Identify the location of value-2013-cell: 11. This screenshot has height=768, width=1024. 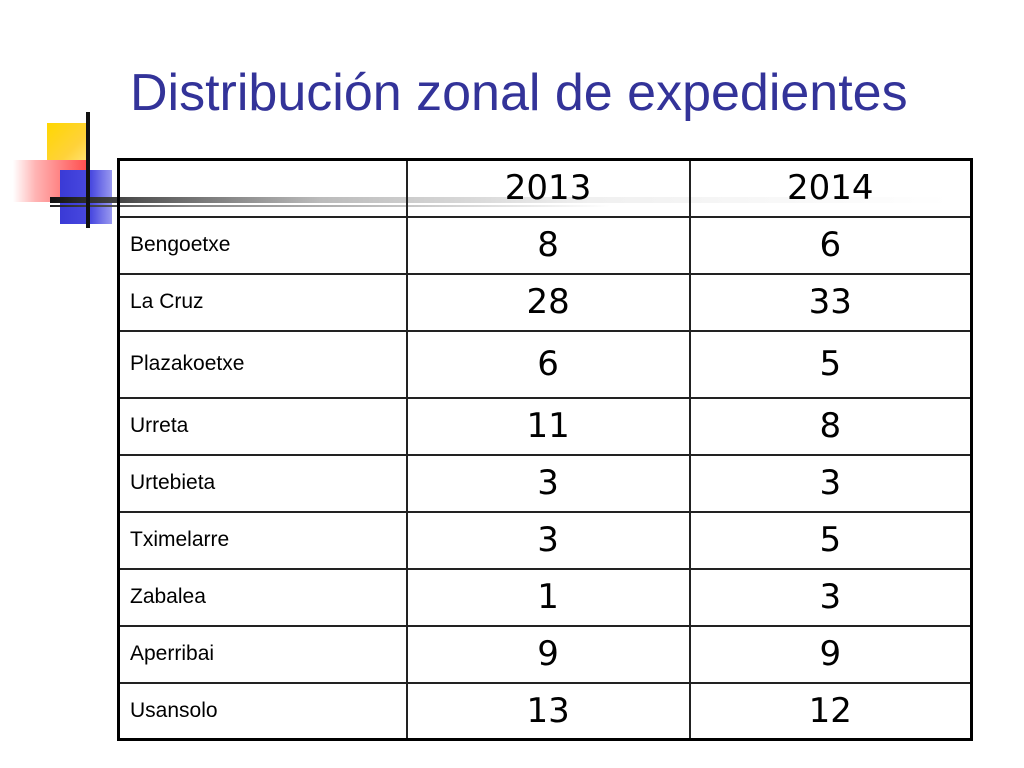
(548, 426).